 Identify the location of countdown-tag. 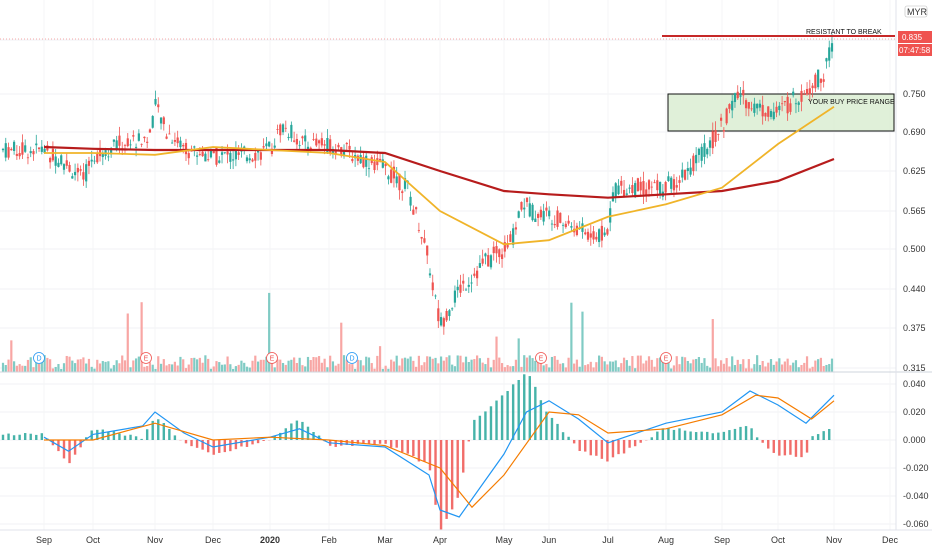
(915, 50).